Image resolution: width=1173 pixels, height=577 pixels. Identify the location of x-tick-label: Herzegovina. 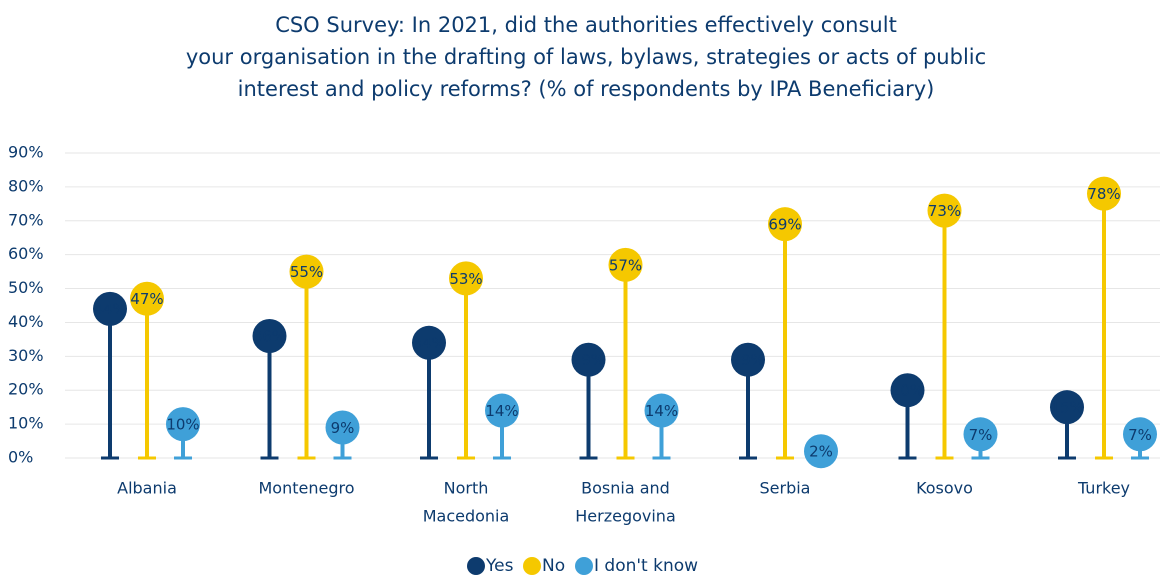
(625, 516).